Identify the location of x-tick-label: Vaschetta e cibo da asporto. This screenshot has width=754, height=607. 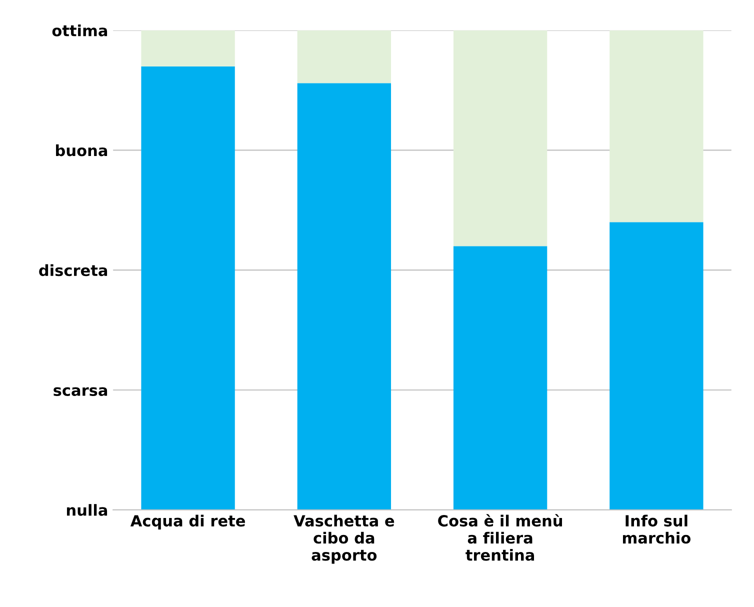
(344, 539).